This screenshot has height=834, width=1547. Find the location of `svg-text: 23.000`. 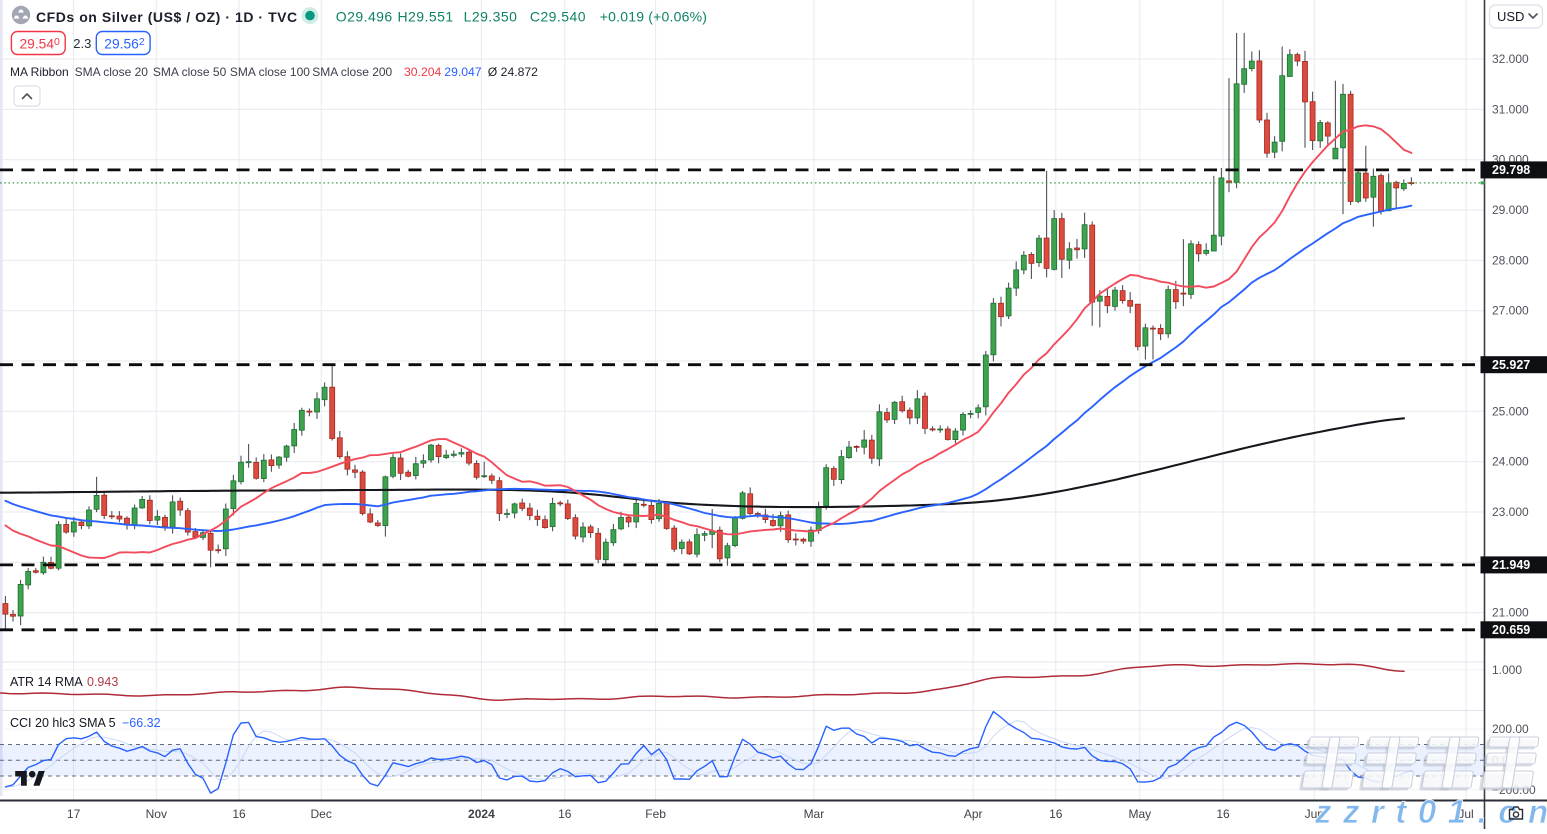

svg-text: 23.000 is located at coordinates (1510, 512).